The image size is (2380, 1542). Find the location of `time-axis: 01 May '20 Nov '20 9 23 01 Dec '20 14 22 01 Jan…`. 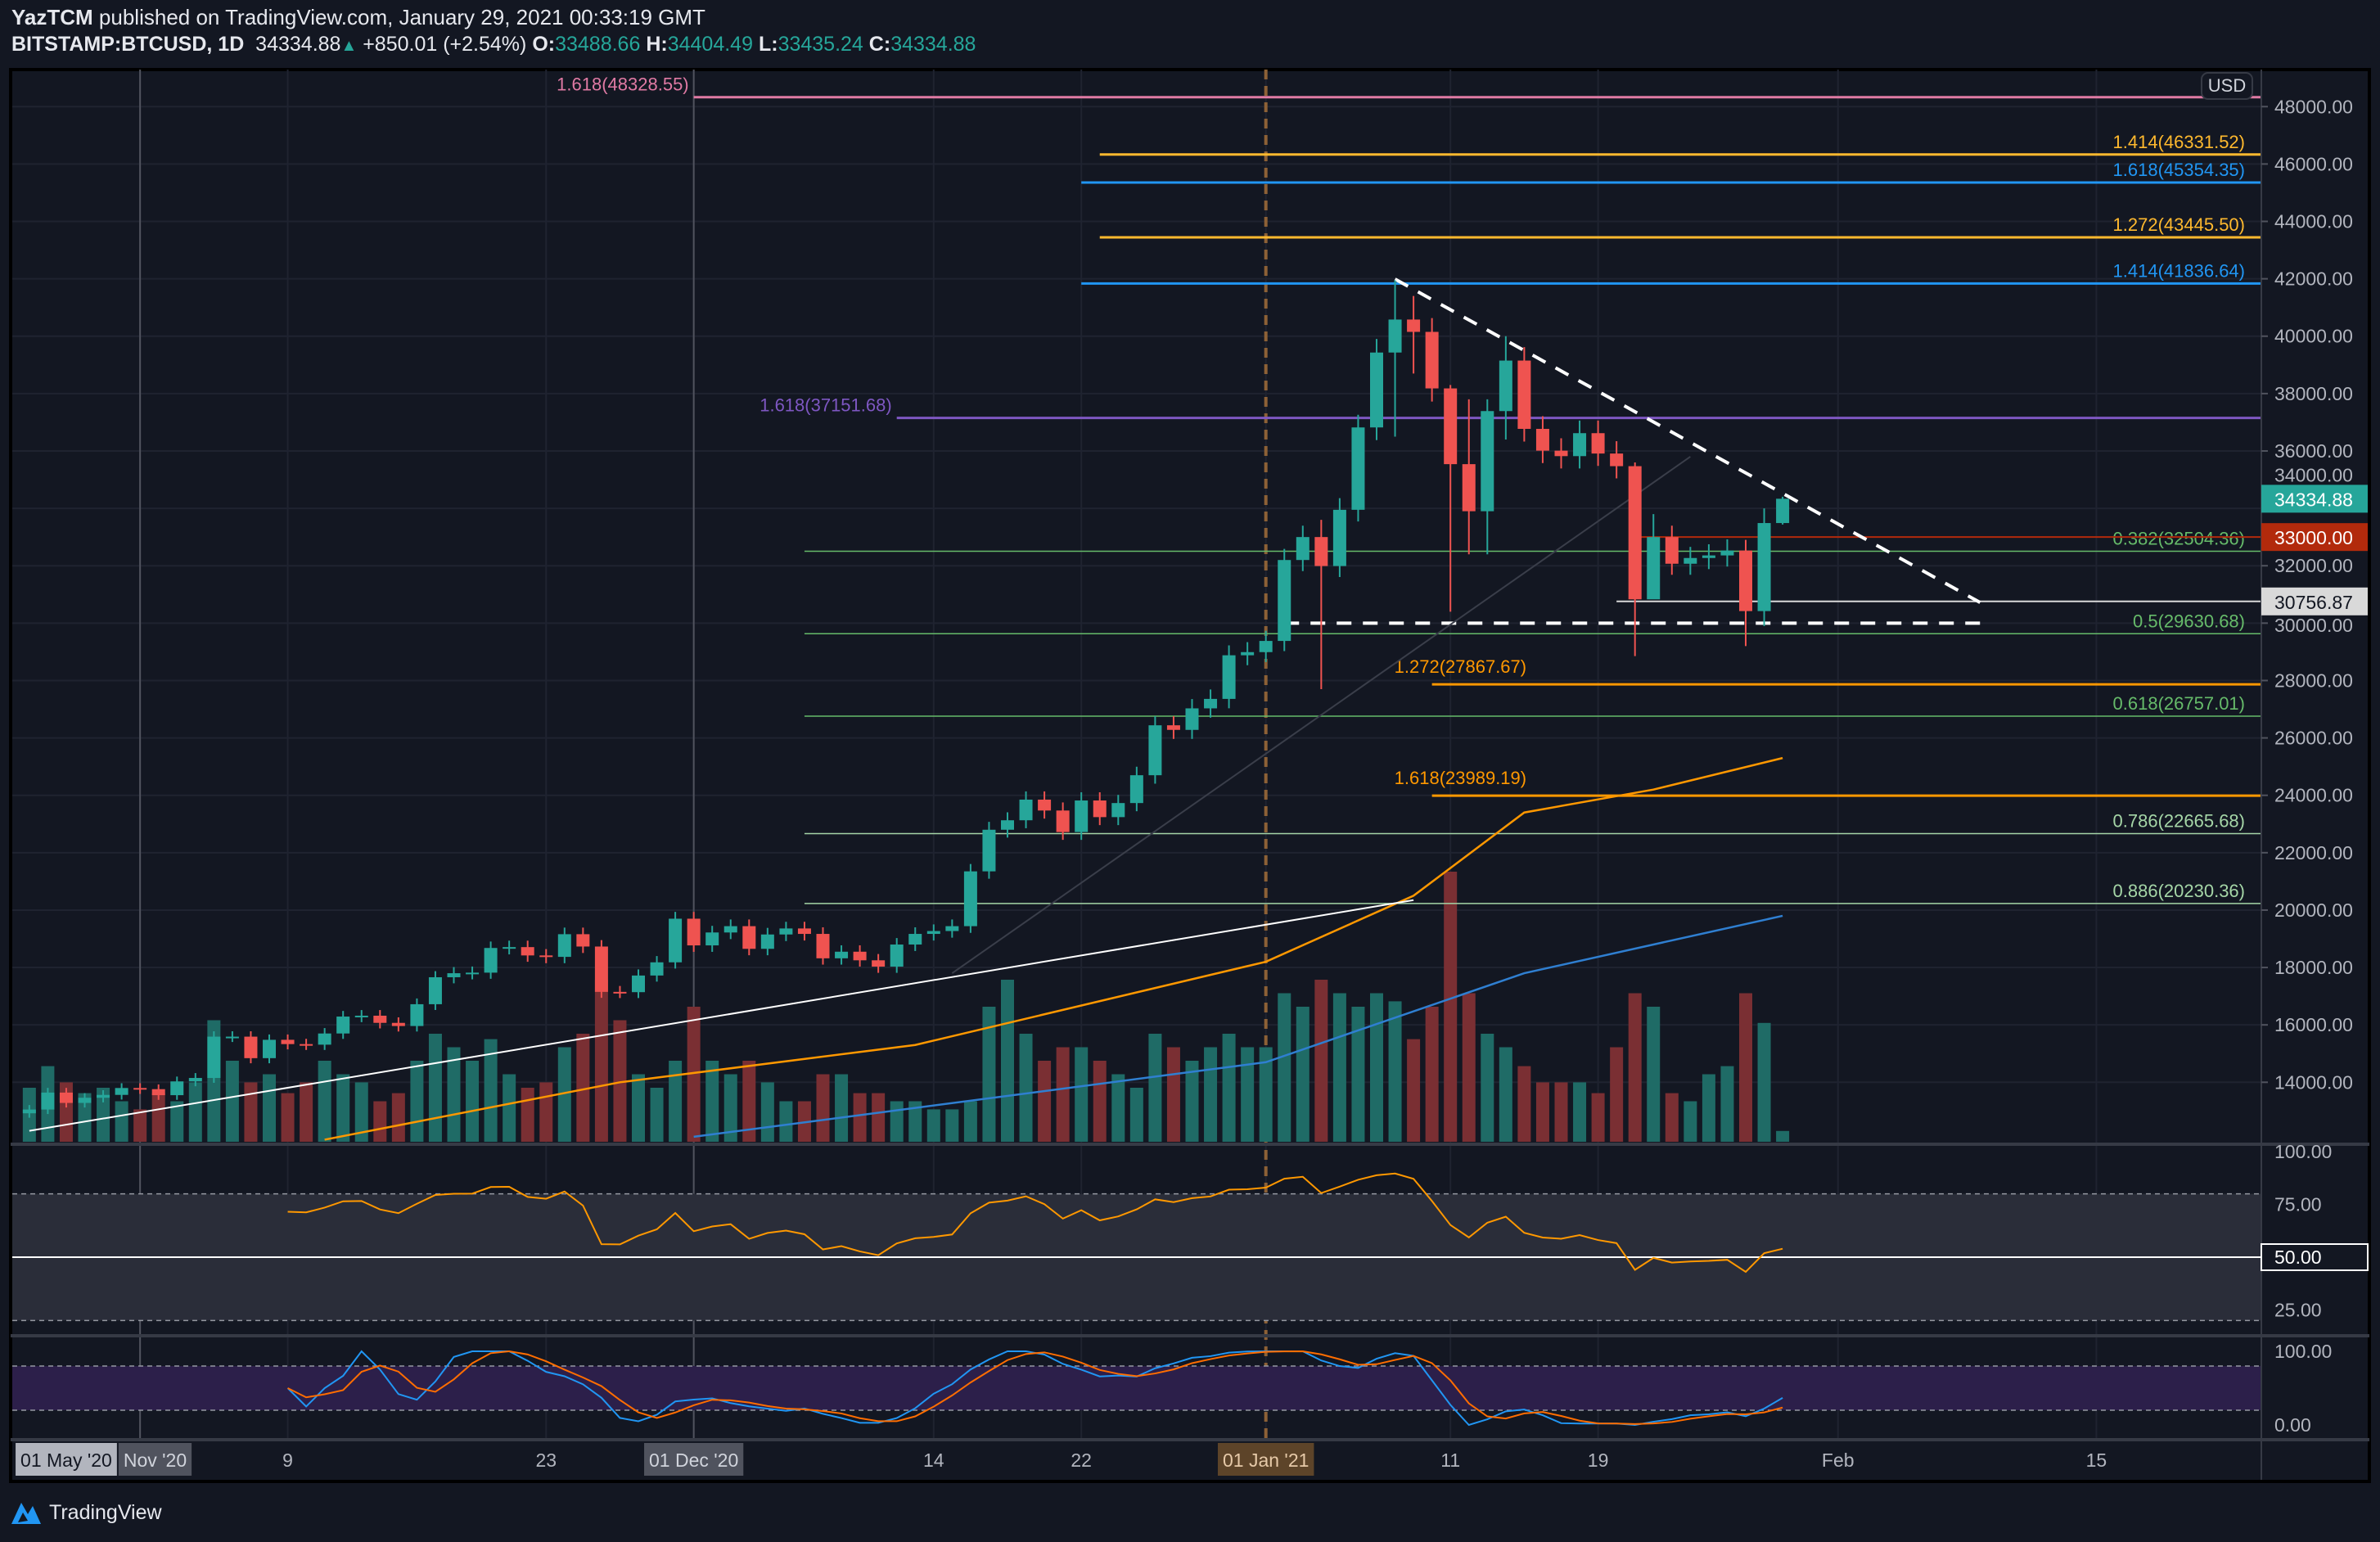

time-axis: 01 May '20 Nov '20 9 23 01 Dec '20 14 22 01 Jan… is located at coordinates (1061, 1460).